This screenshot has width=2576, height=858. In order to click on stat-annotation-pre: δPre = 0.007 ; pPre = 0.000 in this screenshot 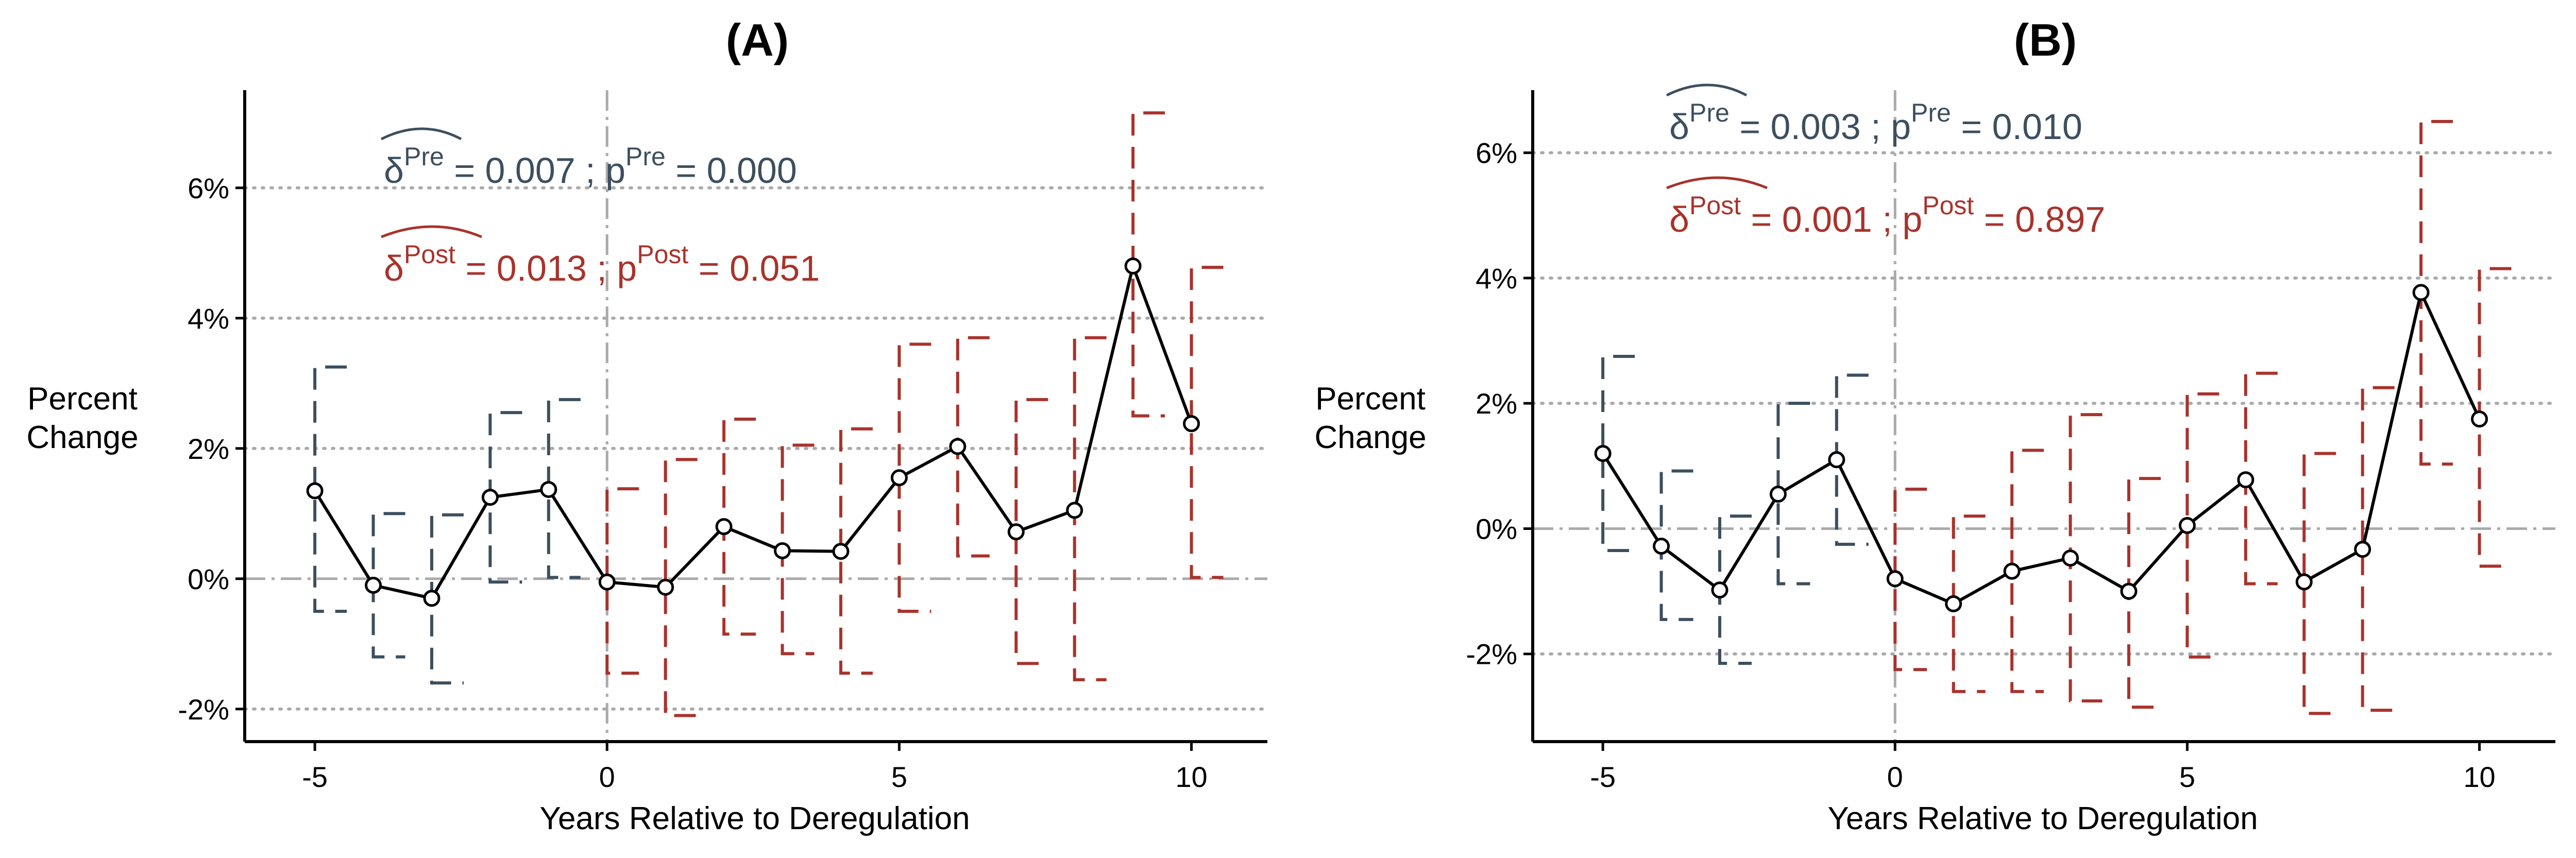, I will do `click(590, 167)`.